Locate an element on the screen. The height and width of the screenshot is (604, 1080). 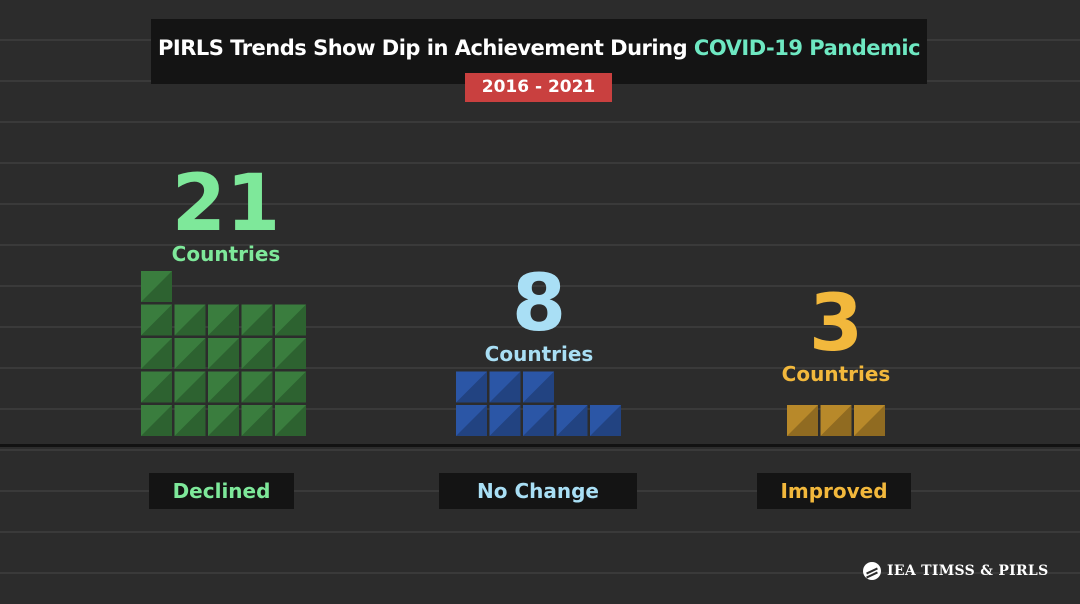
improved-count-label: 3 Countries is located at coordinates (836, 335).